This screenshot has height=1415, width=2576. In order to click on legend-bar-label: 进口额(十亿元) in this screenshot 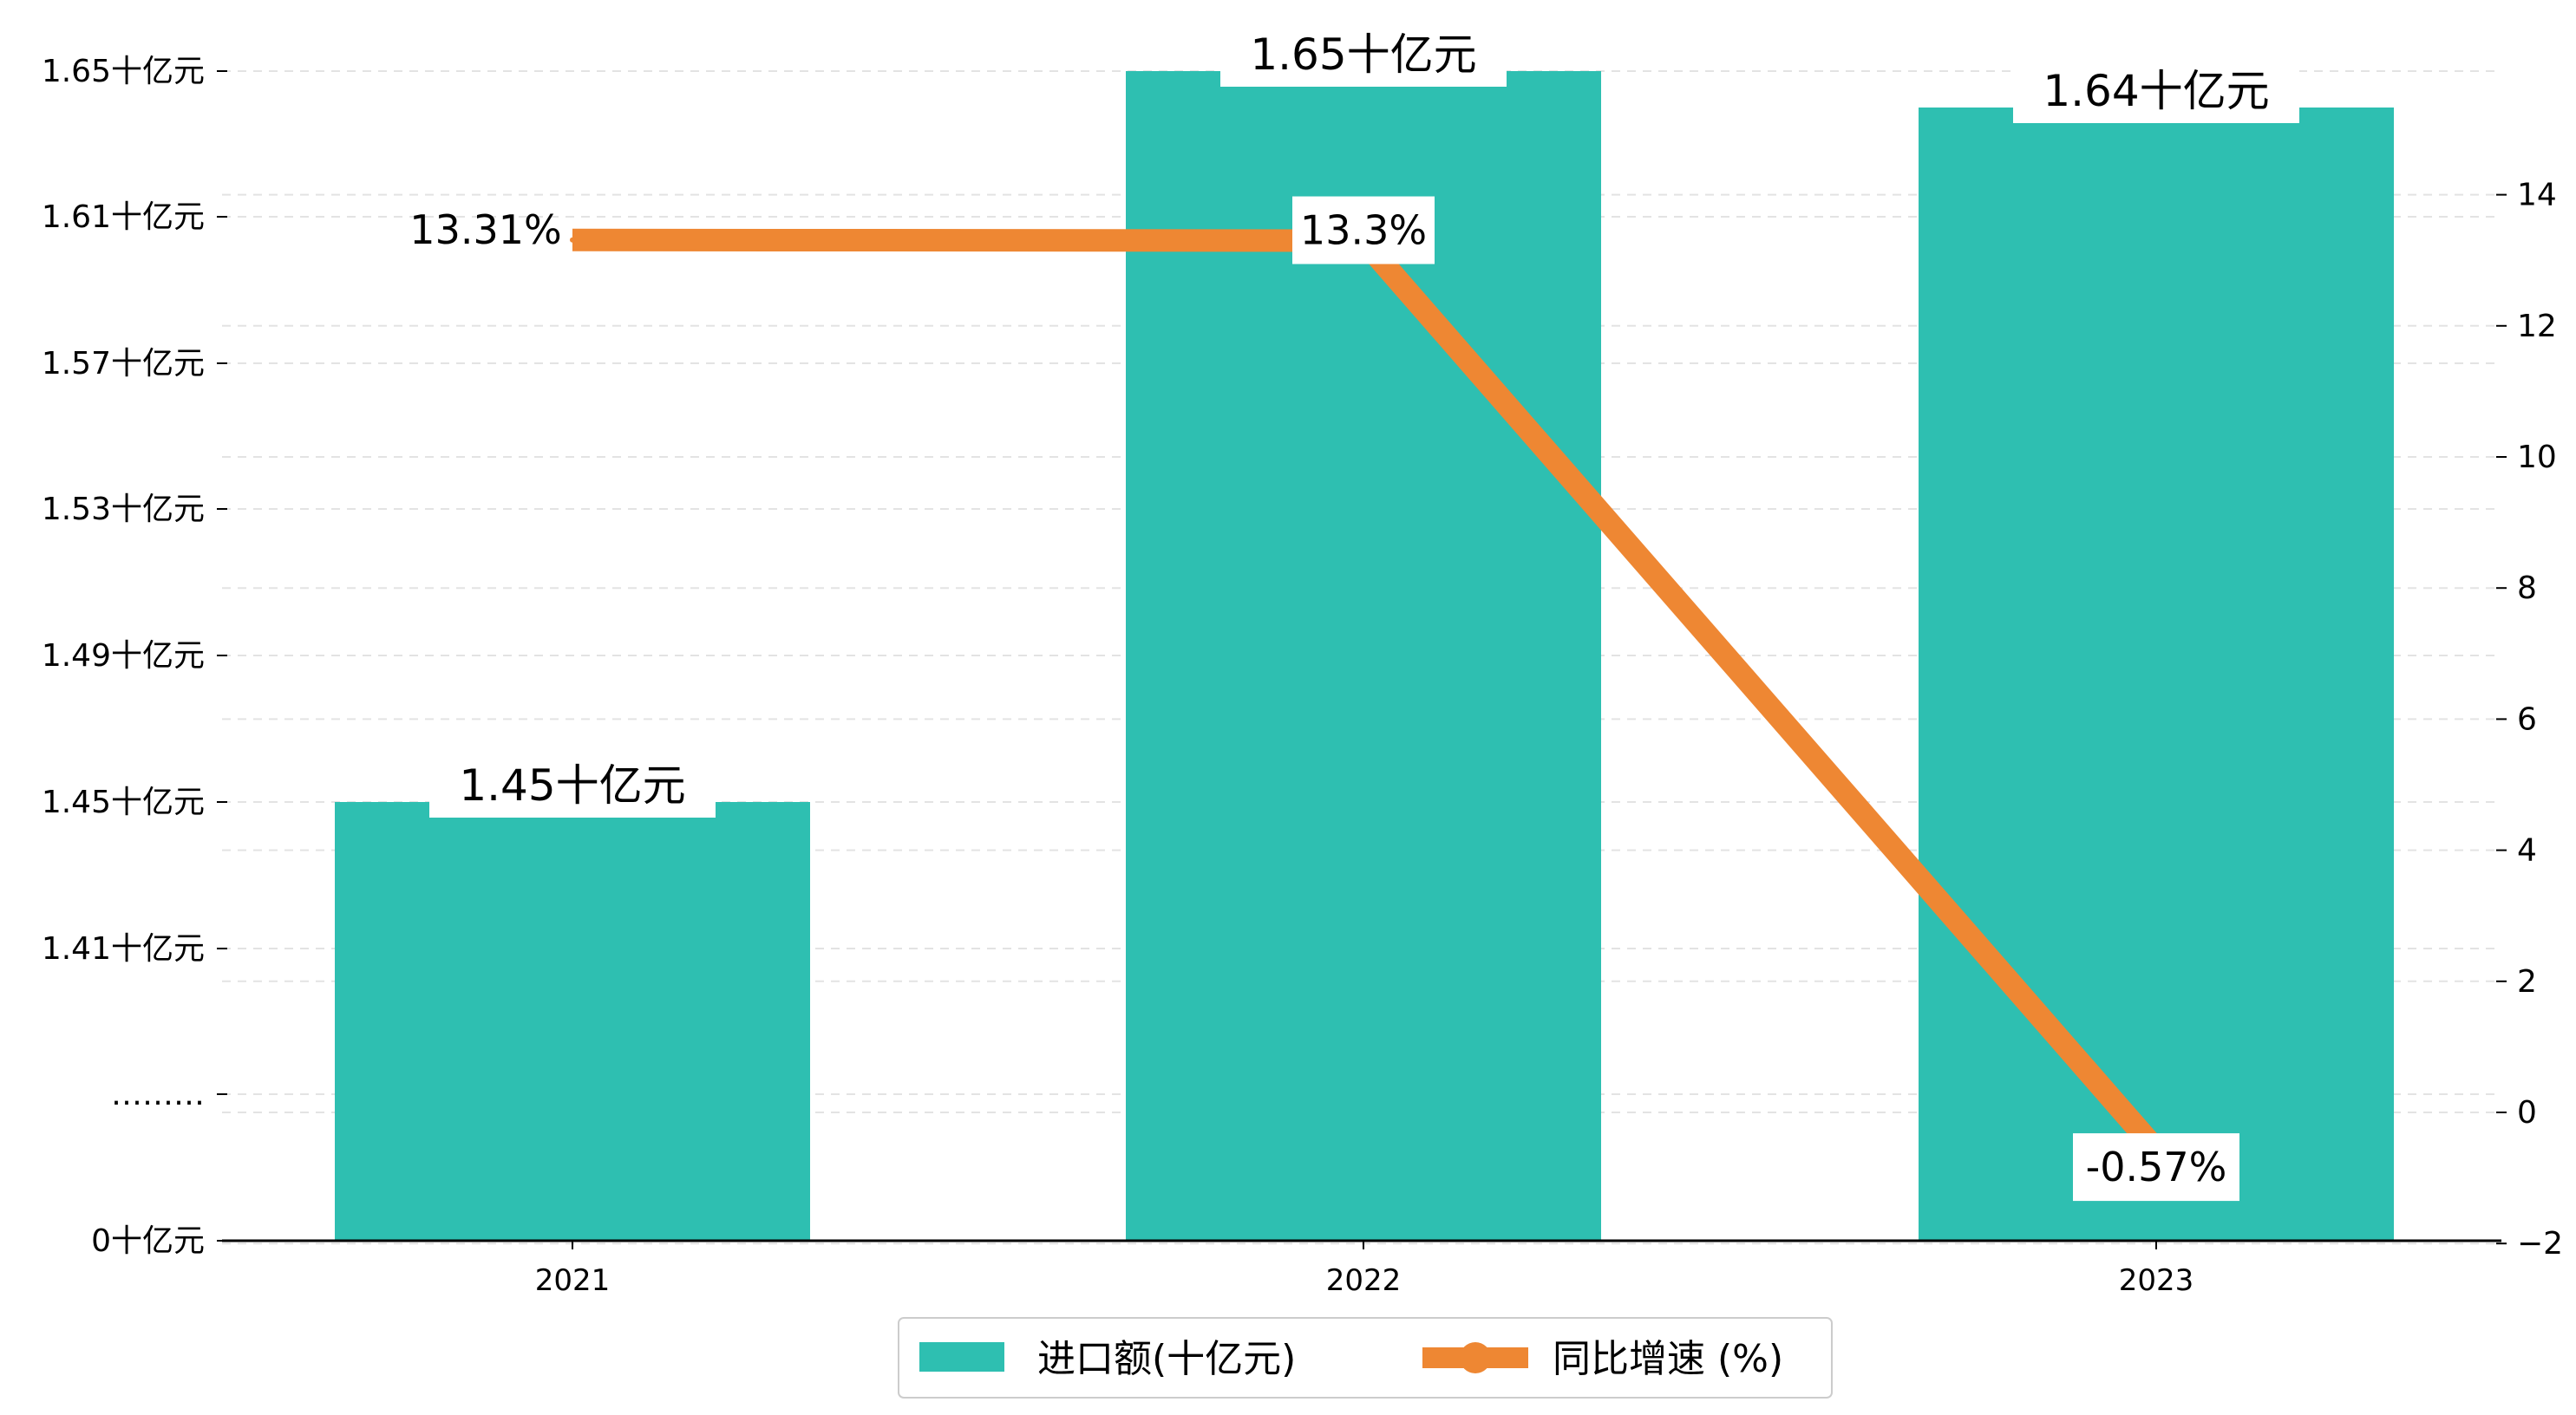, I will do `click(1166, 1359)`.